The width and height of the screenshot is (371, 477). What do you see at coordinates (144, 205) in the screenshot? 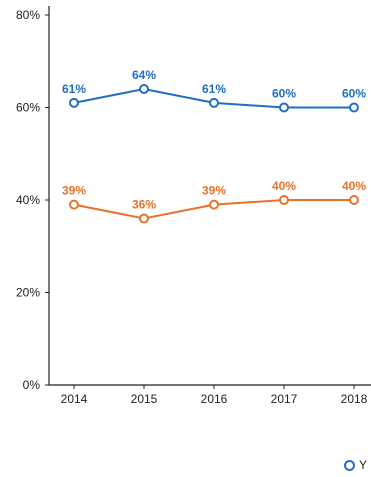
I see `data-label: 36%` at bounding box center [144, 205].